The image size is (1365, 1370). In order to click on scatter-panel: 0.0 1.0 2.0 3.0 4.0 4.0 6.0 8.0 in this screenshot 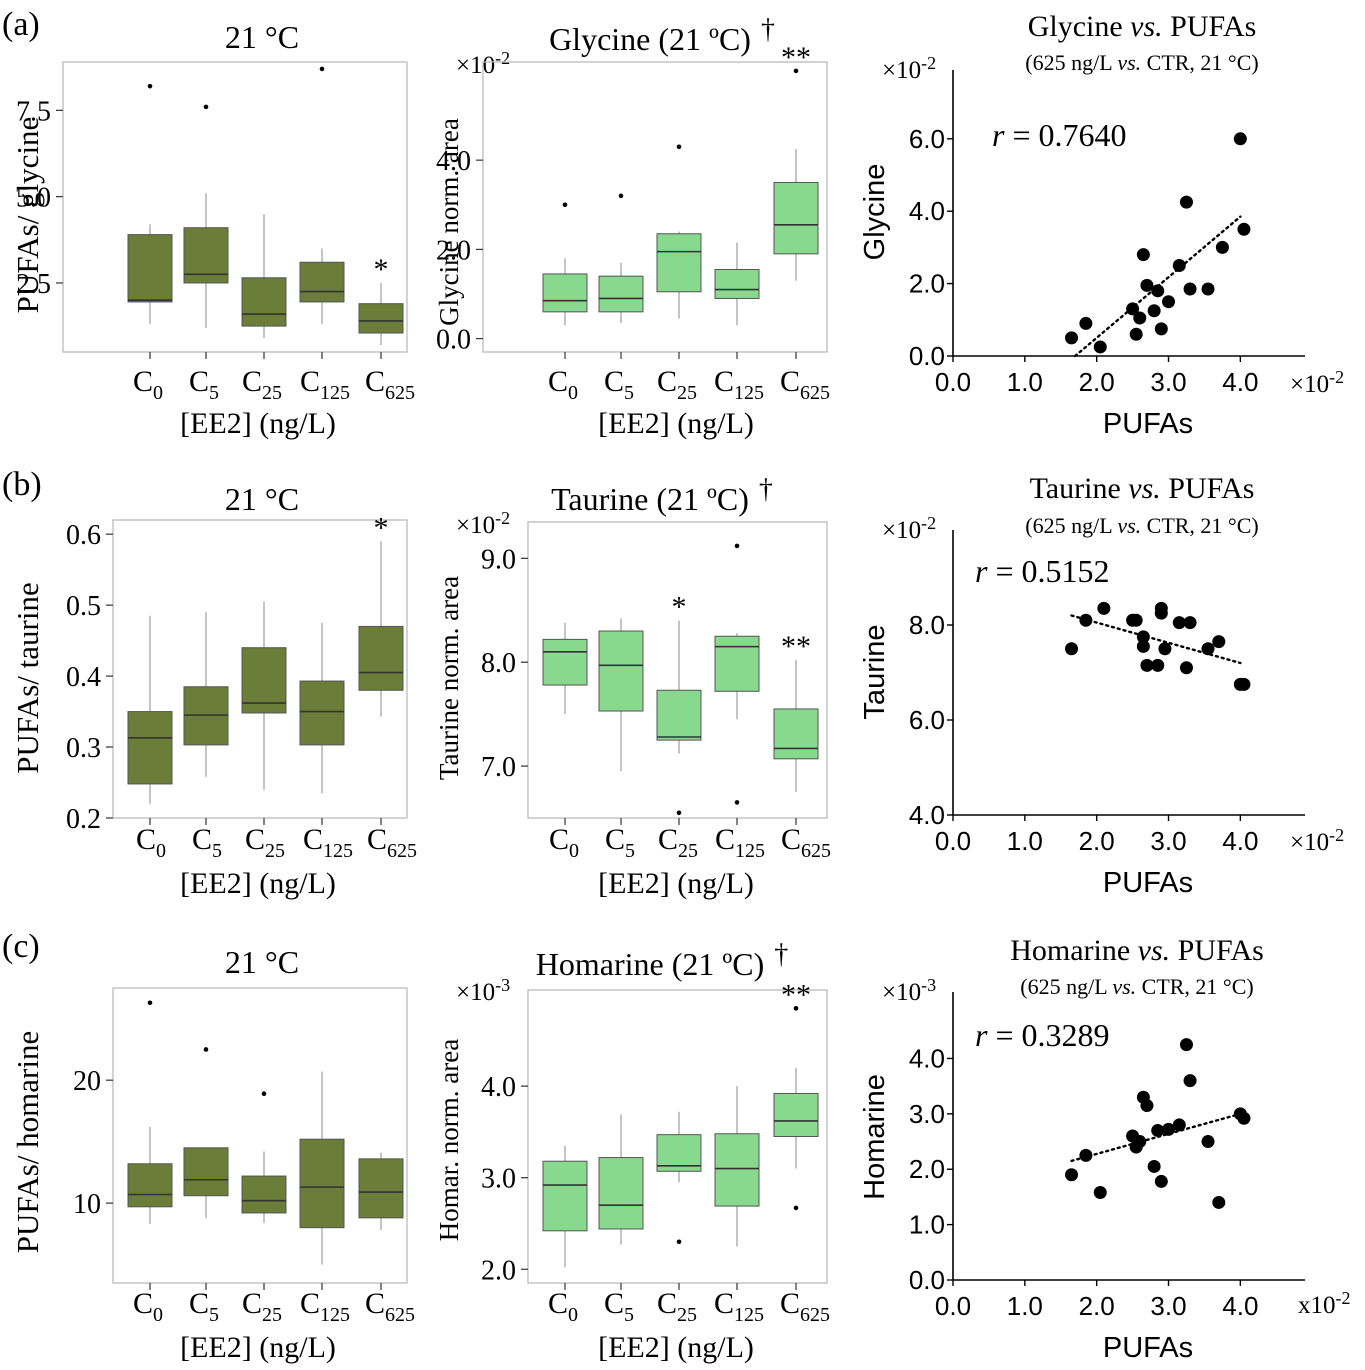, I will do `click(1107, 693)`.